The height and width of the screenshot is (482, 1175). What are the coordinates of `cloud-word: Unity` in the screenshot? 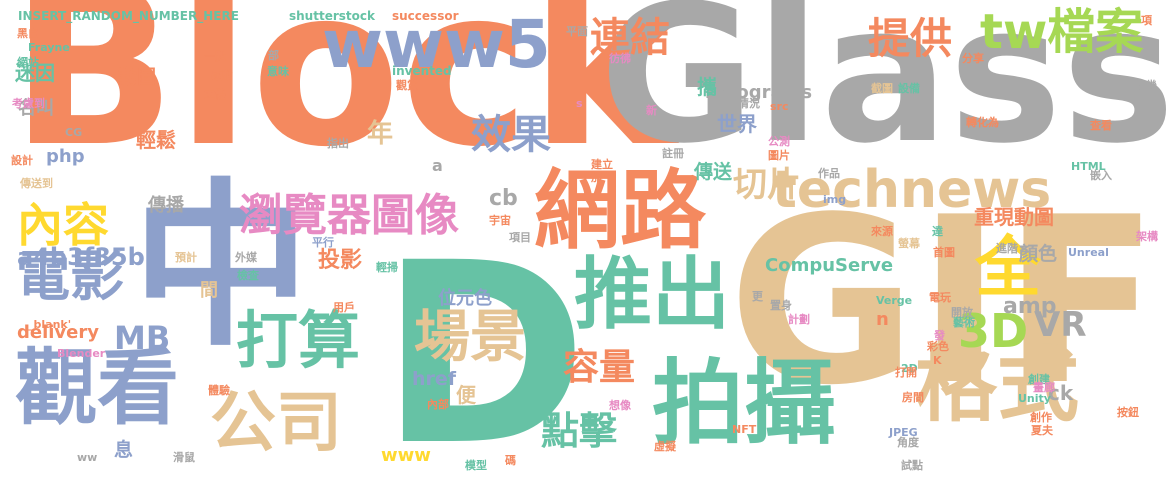 It's located at (1034, 398).